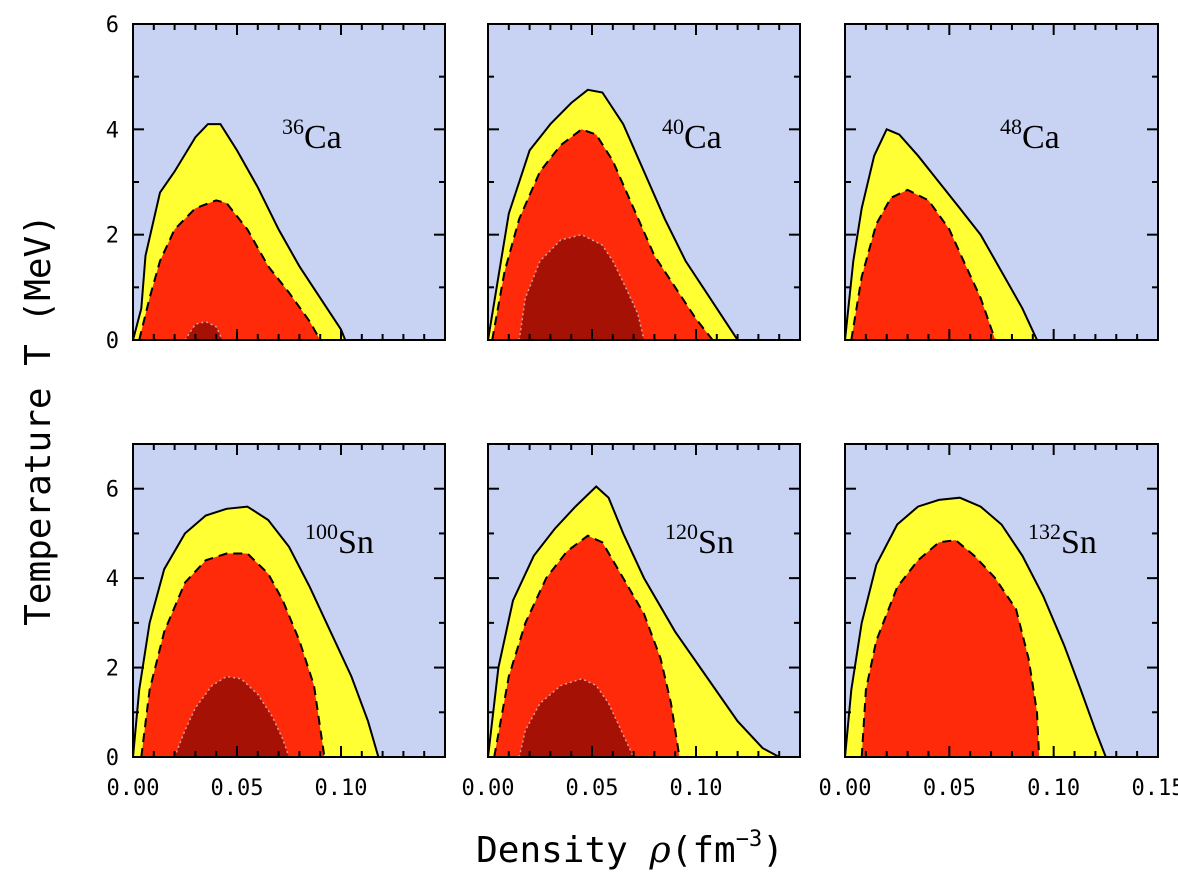  I want to click on nucleus-label: 132Sn, so click(1062, 540).